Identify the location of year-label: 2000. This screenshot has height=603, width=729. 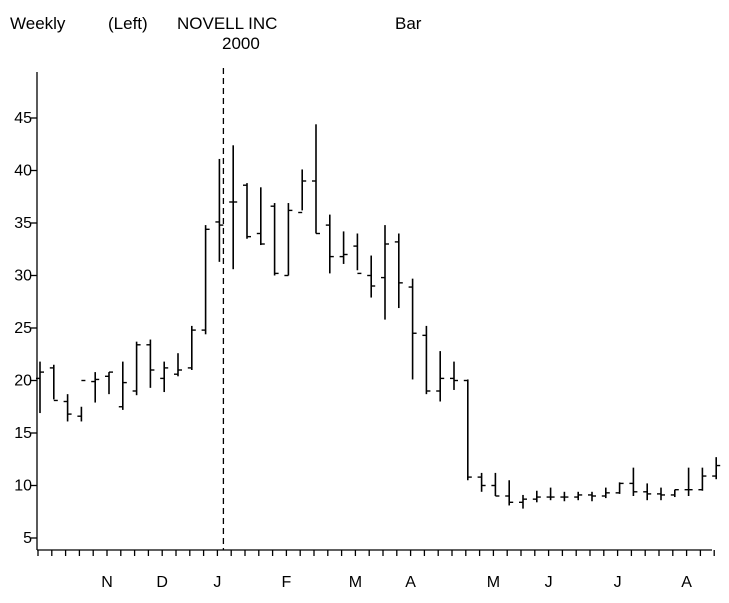
(241, 43).